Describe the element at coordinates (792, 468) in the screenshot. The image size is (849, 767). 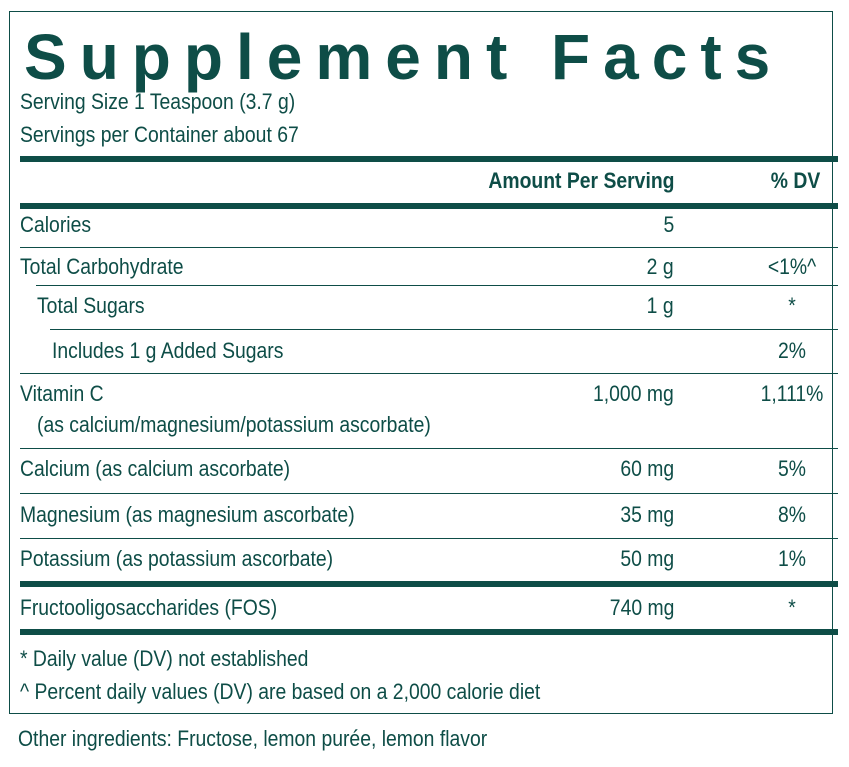
I see `row-dv: 5%` at that location.